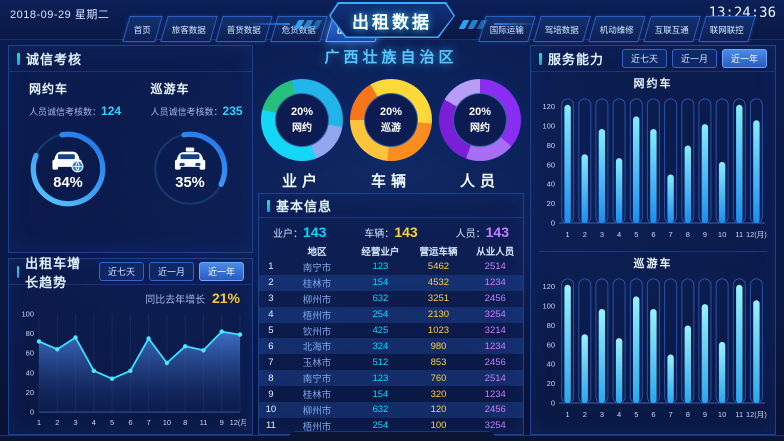 The height and width of the screenshot is (441, 784). Describe the element at coordinates (57, 422) in the screenshot. I see `svg-text: 2` at that location.